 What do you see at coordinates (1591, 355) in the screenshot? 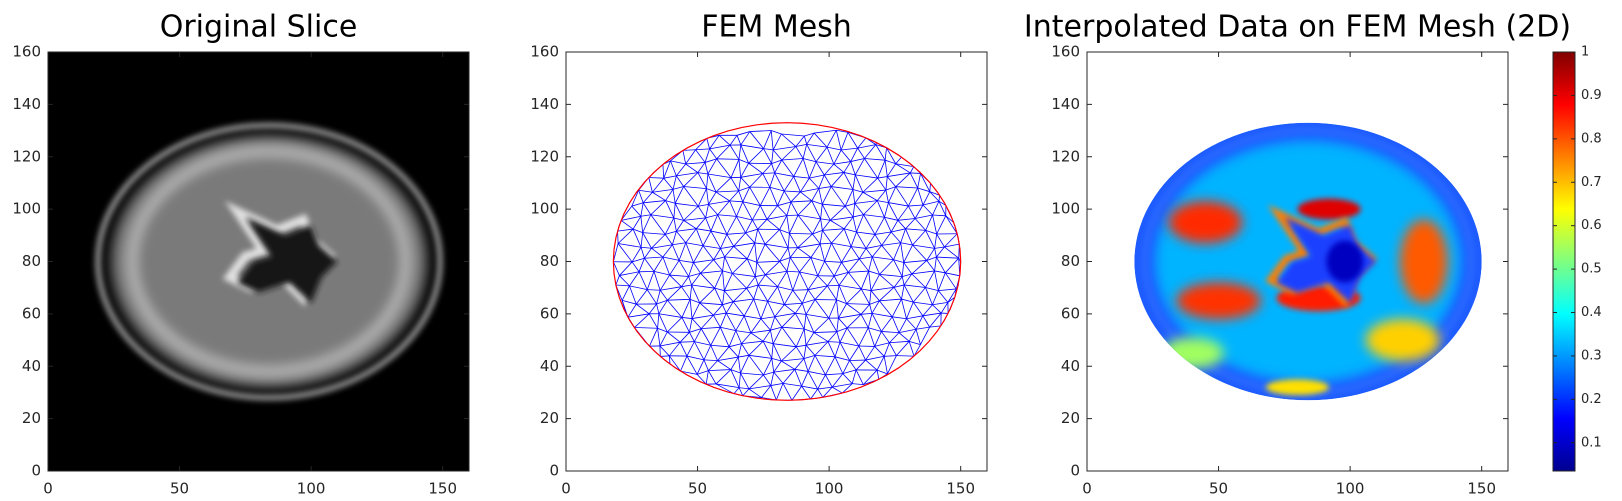
I see `colorbar-tick-label: 0.3` at bounding box center [1591, 355].